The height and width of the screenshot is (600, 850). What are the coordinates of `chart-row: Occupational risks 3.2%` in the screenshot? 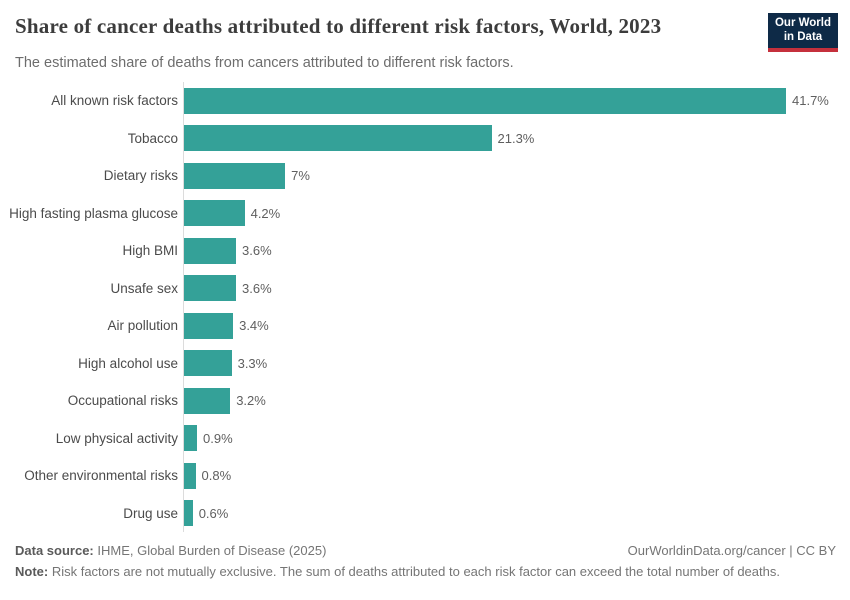 It's located at (425, 401).